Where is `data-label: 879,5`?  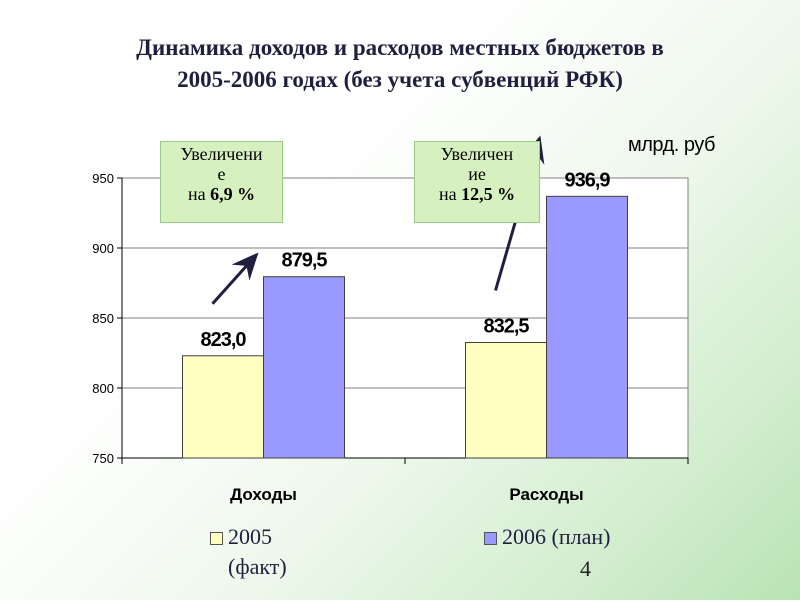 data-label: 879,5 is located at coordinates (304, 261).